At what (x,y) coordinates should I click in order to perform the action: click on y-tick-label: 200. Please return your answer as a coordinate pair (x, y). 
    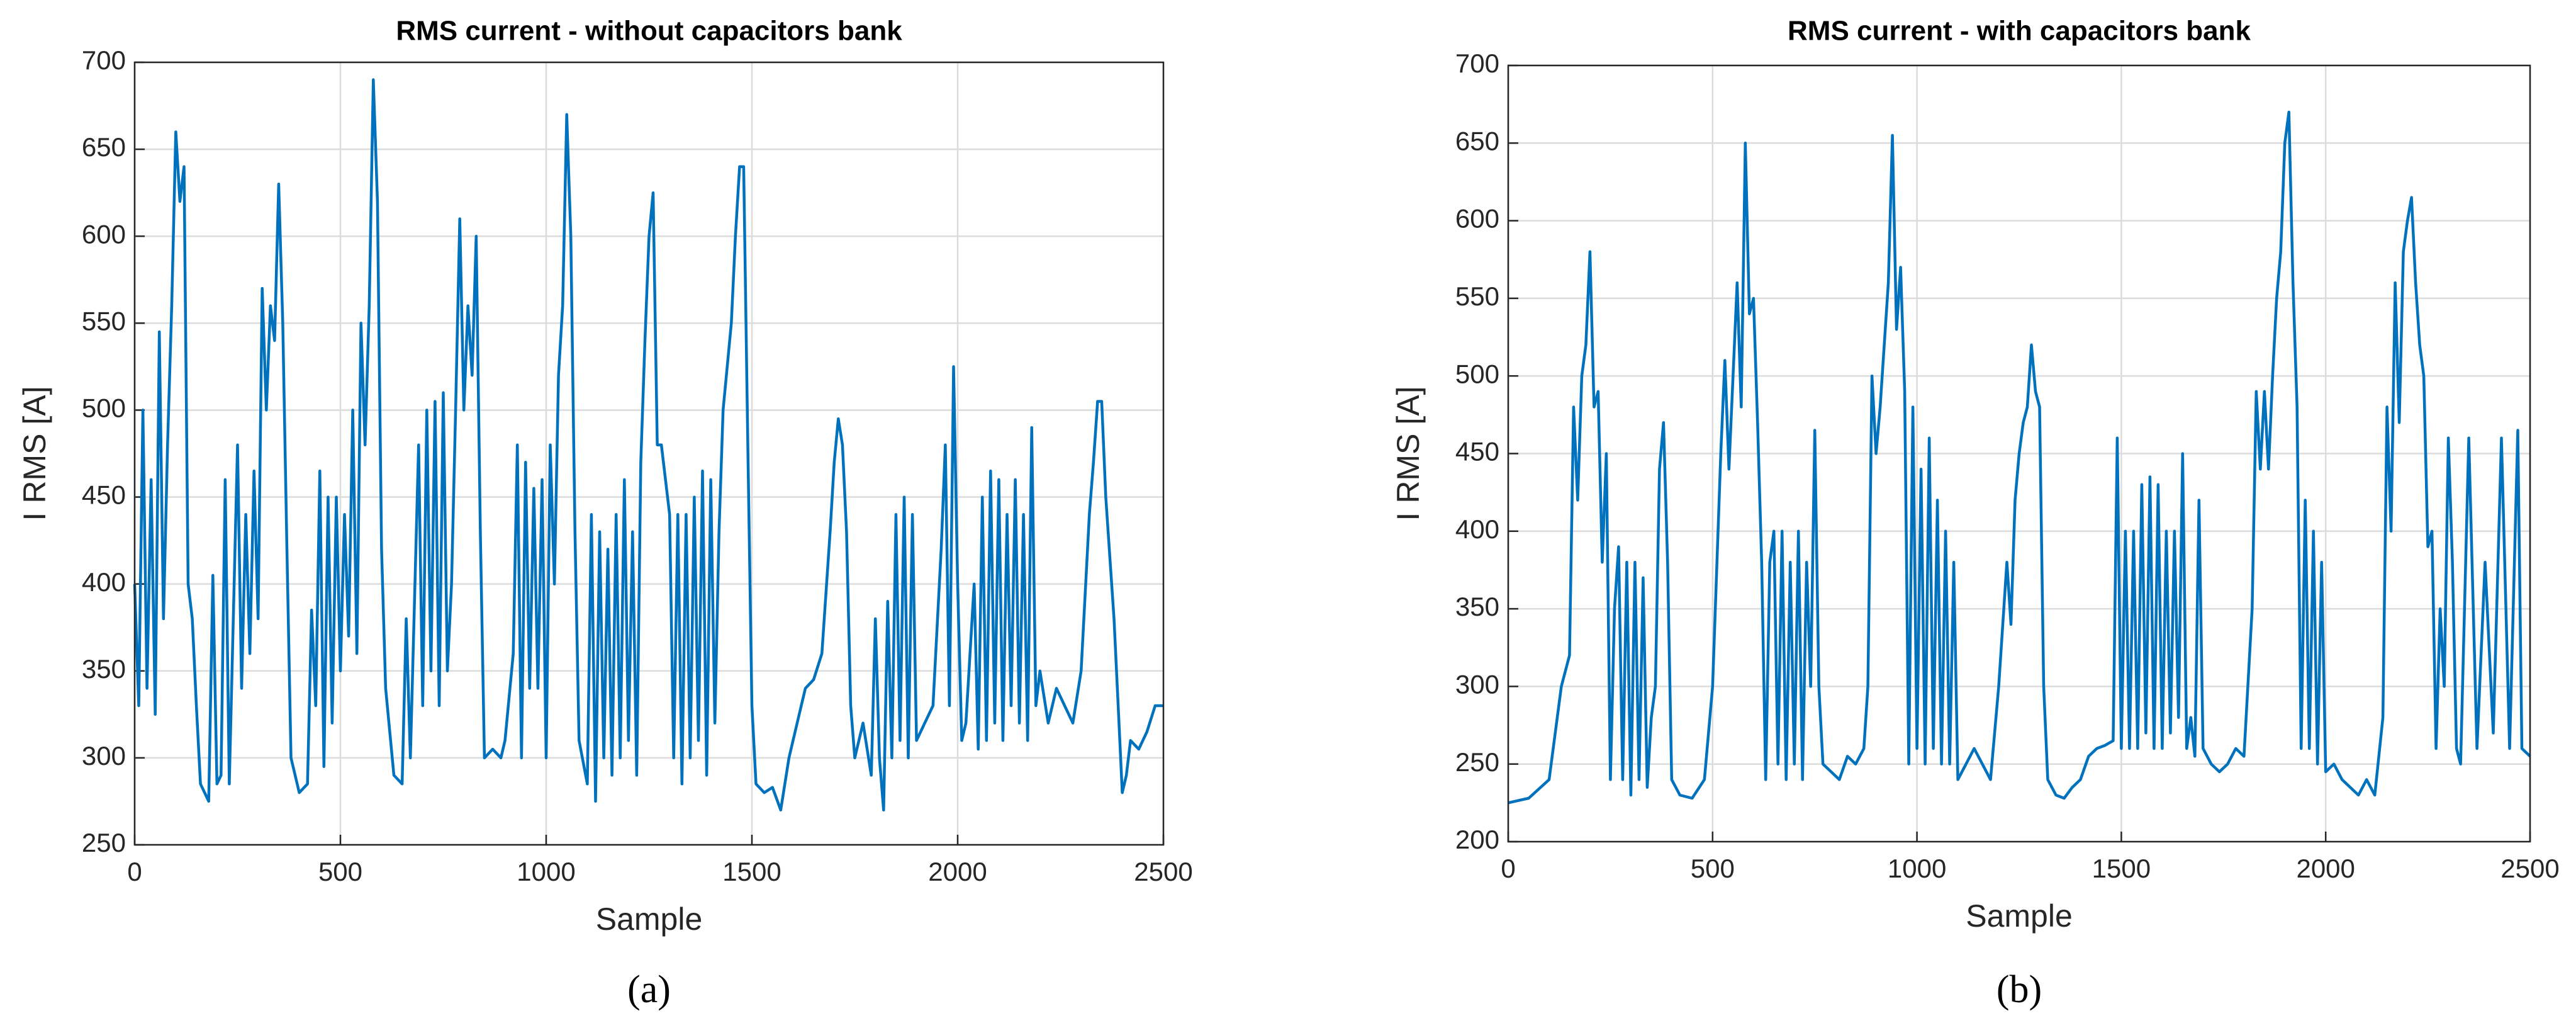
    Looking at the image, I should click on (1477, 839).